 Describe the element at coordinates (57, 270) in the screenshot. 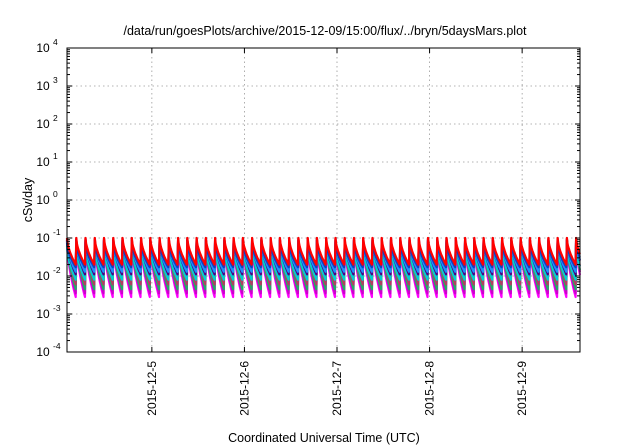

I see `y-tick-exponent: -2` at that location.